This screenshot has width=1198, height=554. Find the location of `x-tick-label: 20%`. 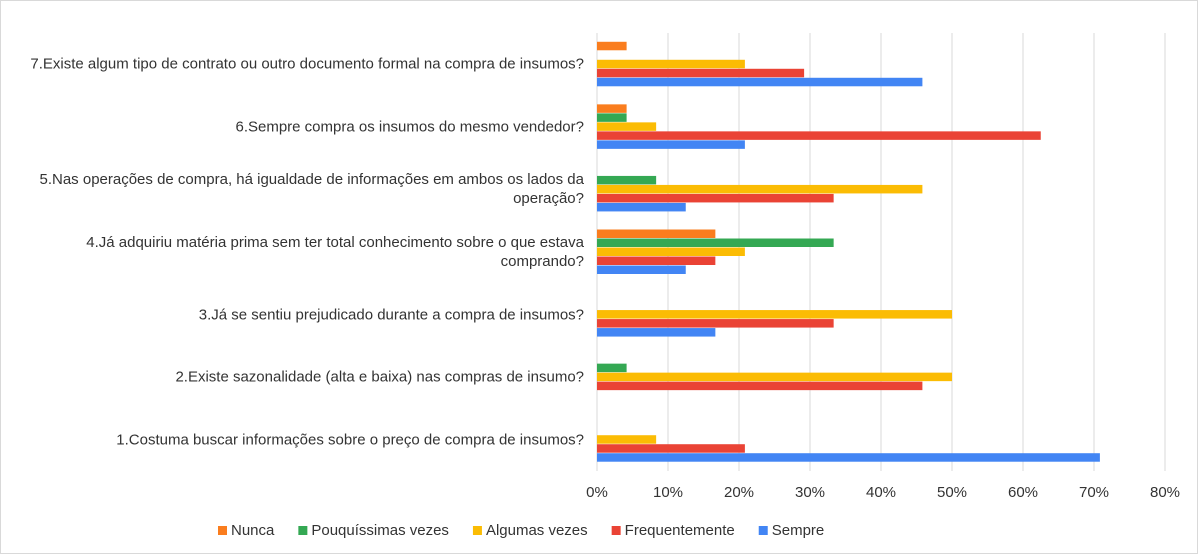

x-tick-label: 20% is located at coordinates (739, 492).